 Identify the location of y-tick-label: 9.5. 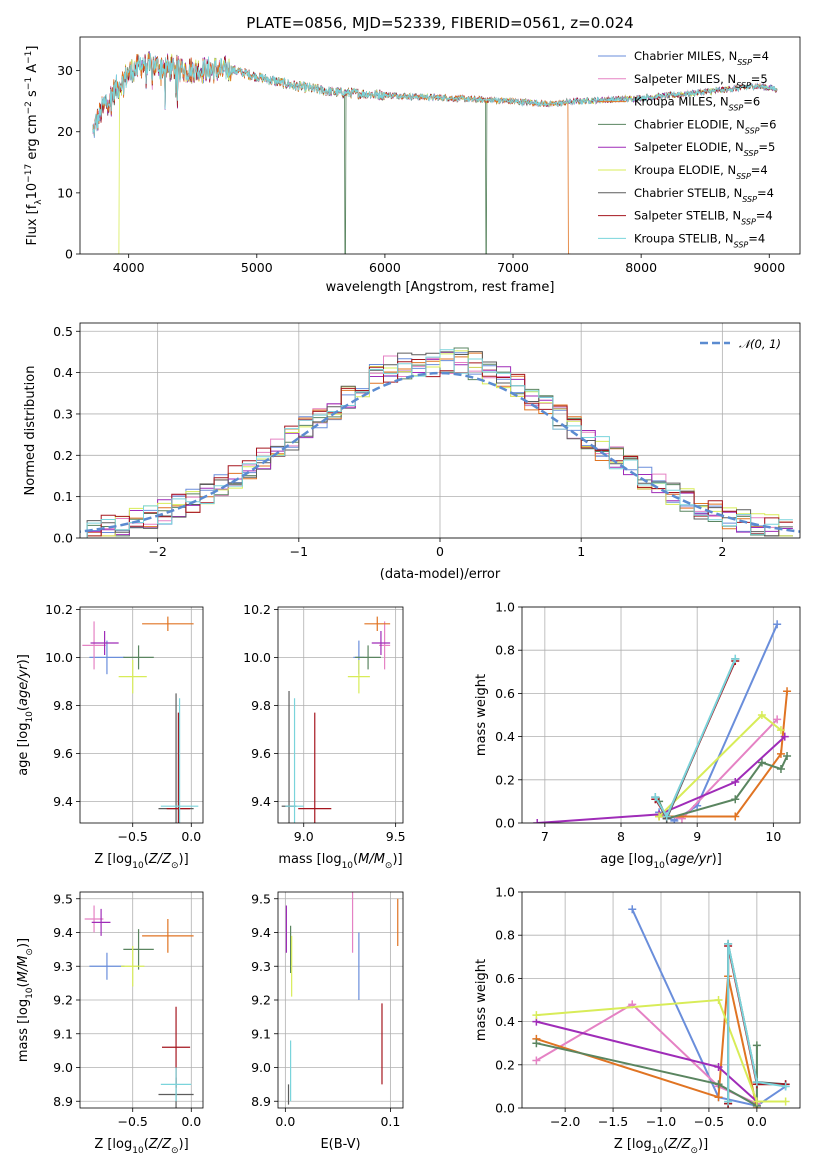
(261, 898).